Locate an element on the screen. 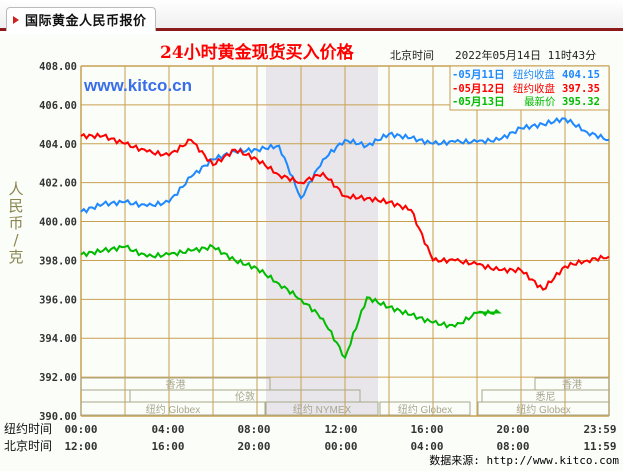  legend-item-0512: -05月12日 纽约收盘 397.35 is located at coordinates (526, 88).